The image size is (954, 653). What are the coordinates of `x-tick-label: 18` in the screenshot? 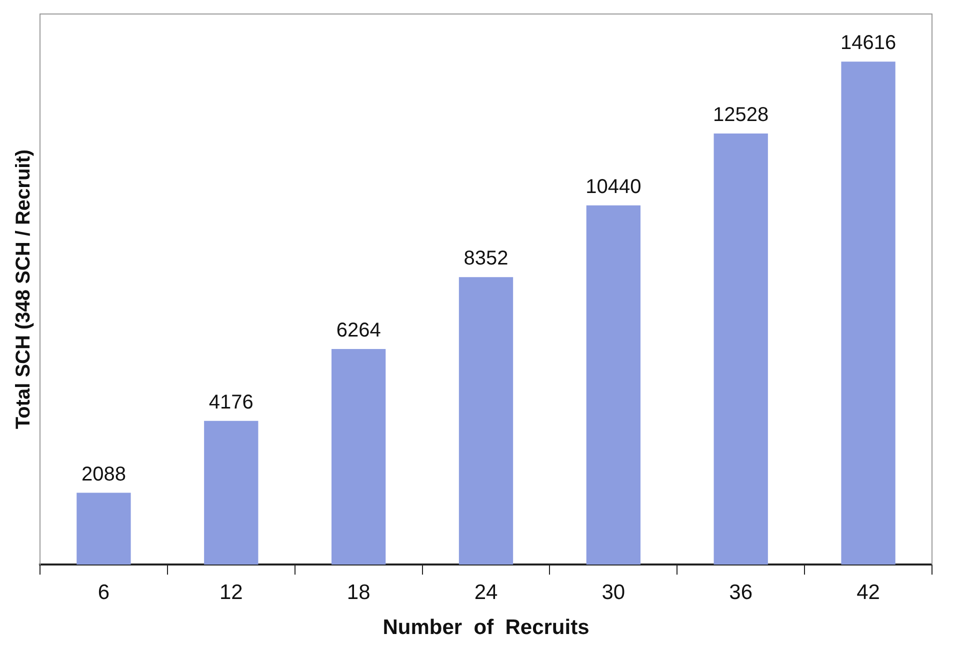 It's located at (358, 592).